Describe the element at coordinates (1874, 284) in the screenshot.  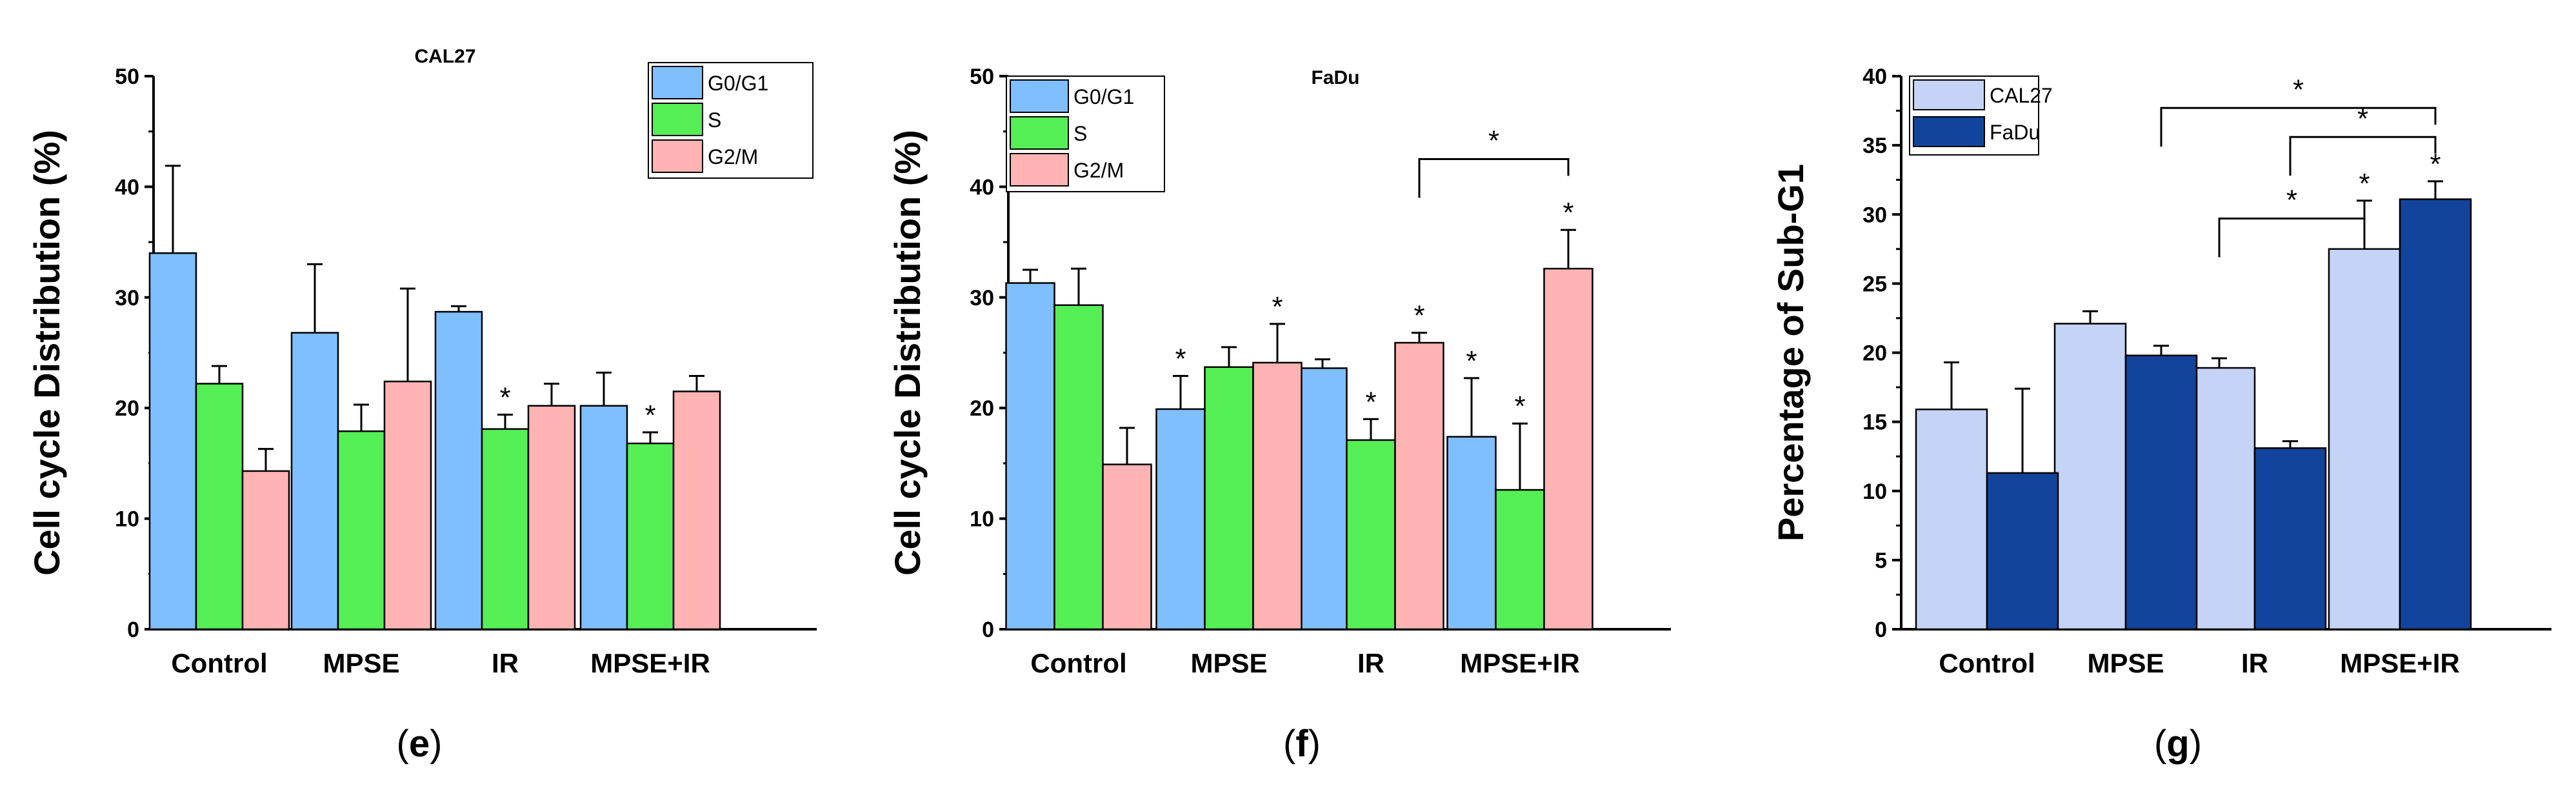
I see `y-tick-label: 25` at that location.